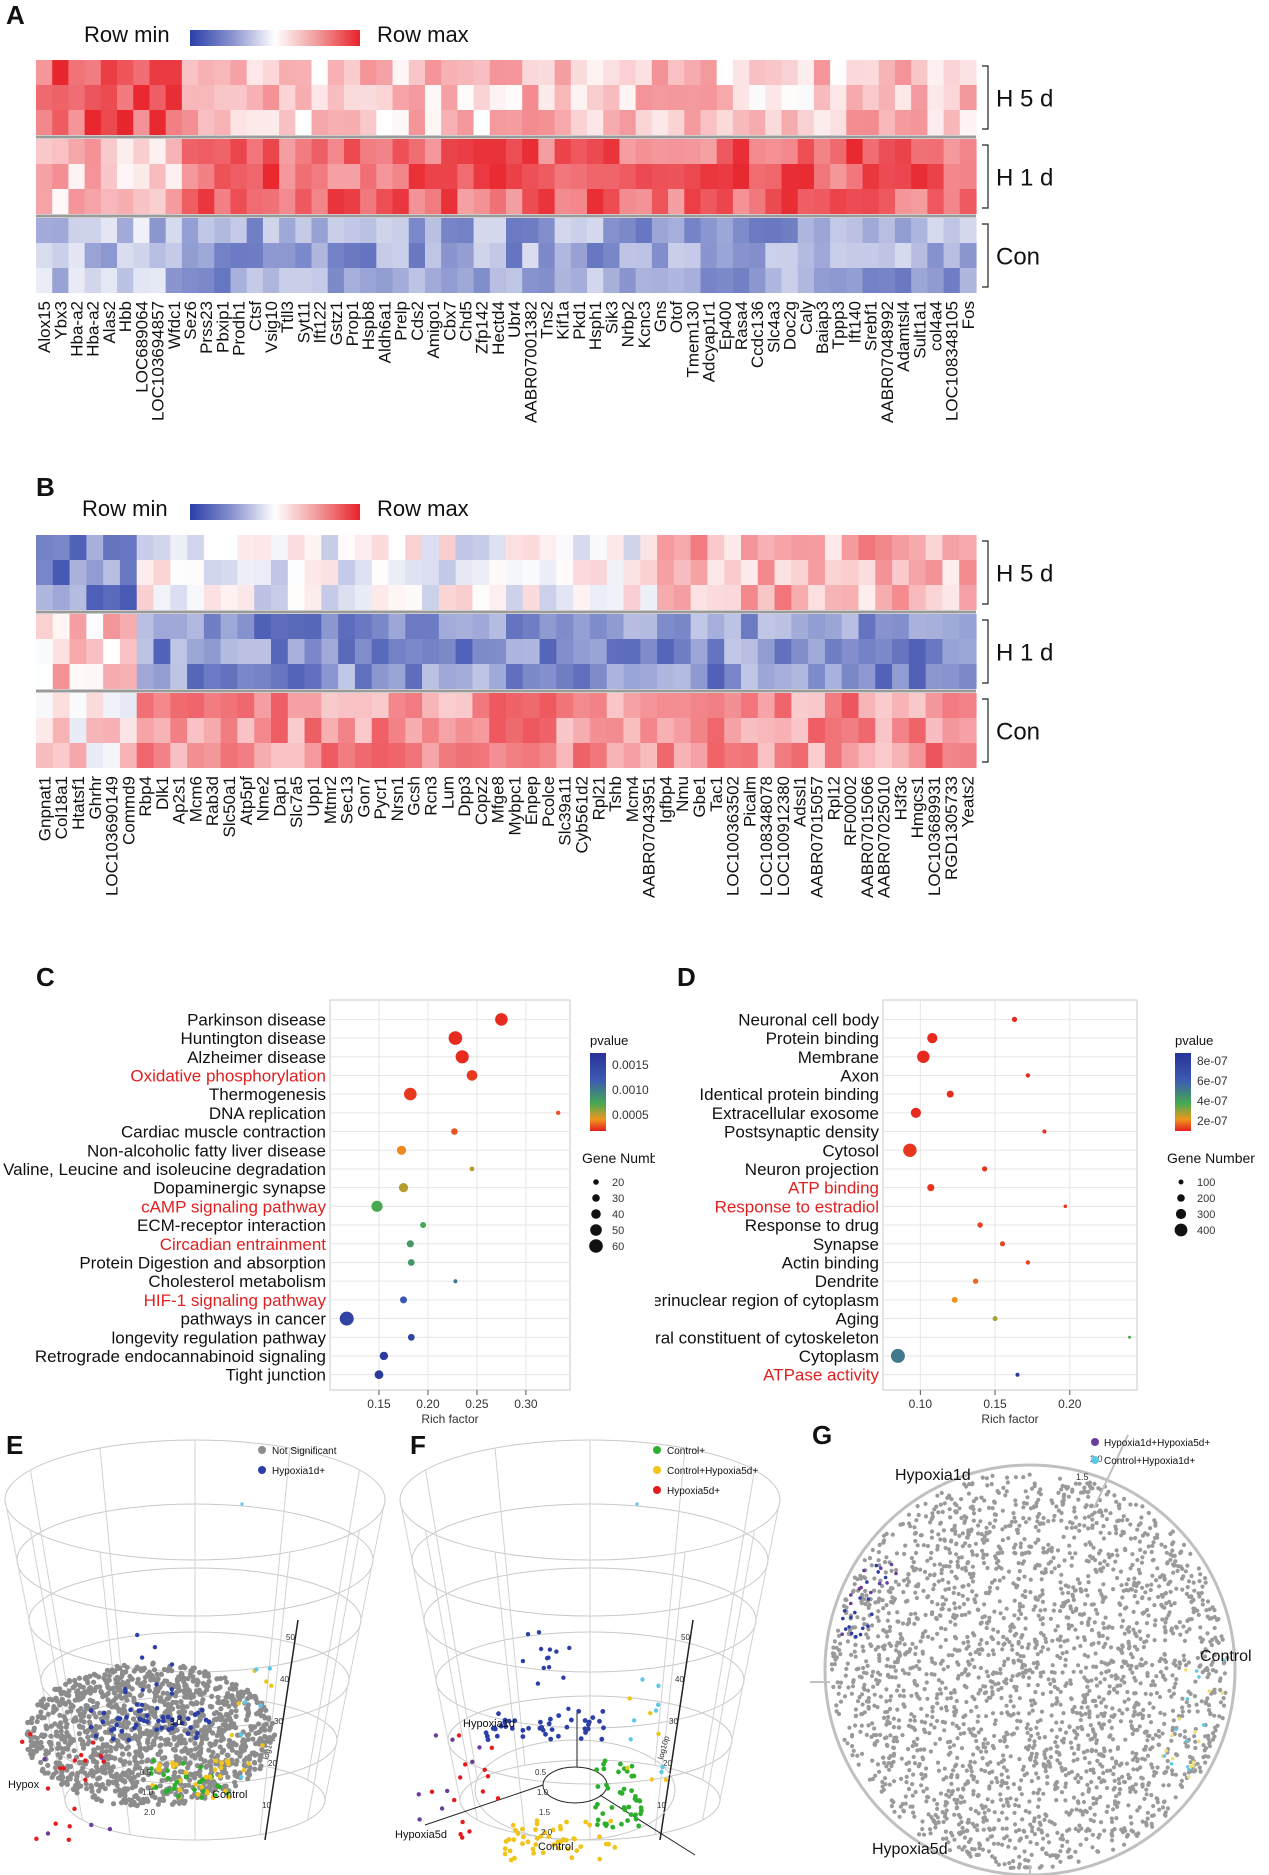 The image size is (1269, 1875). I want to click on term-label: Neuron projection, so click(812, 1169).